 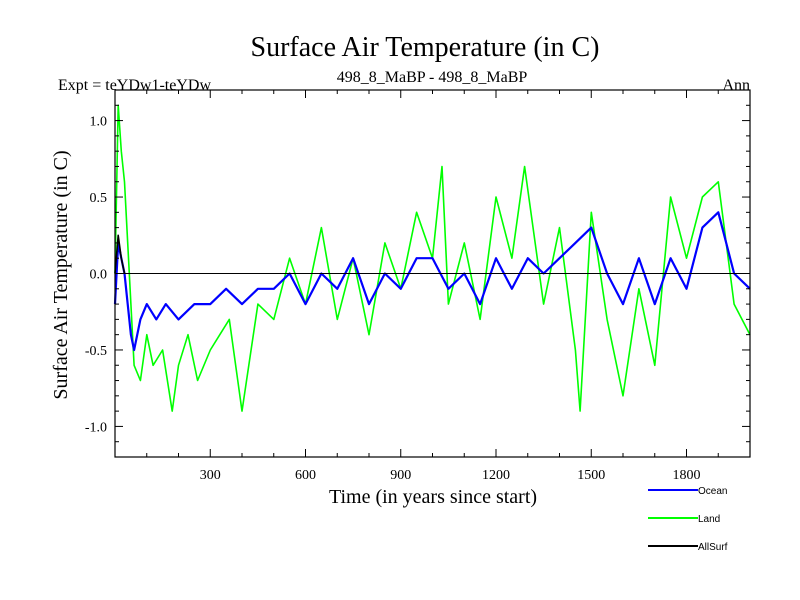 I want to click on chart-title: Surface Air Temperature (in C), so click(x=425, y=47).